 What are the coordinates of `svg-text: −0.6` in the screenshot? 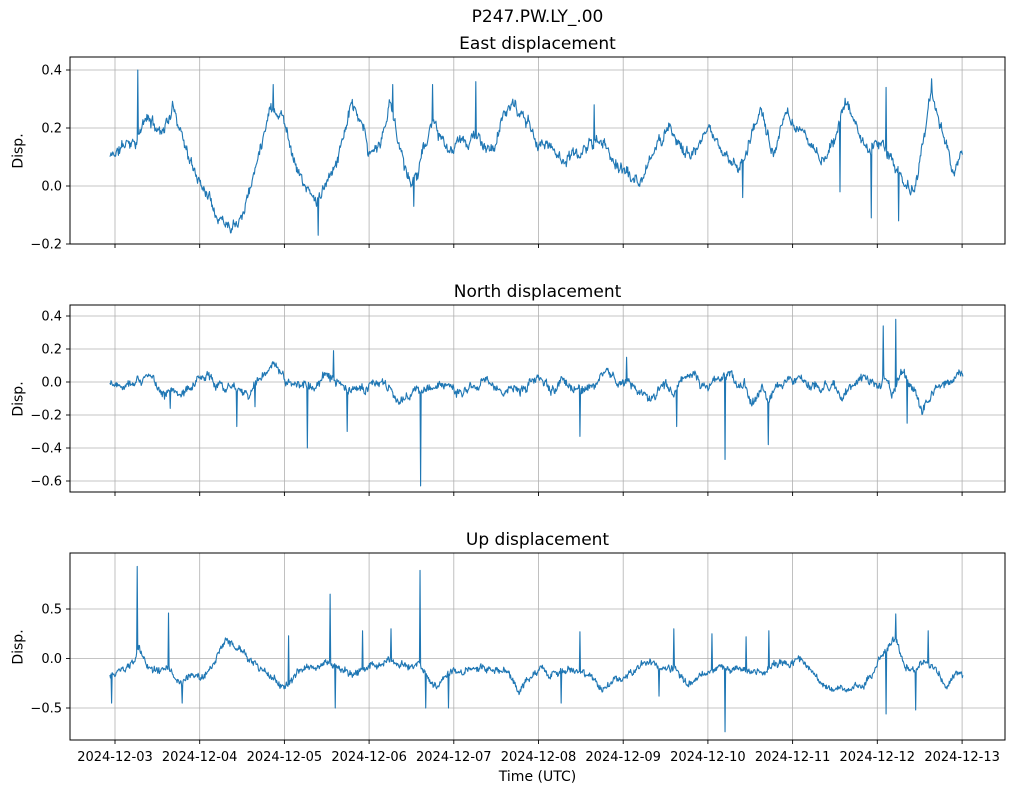 It's located at (46, 481).